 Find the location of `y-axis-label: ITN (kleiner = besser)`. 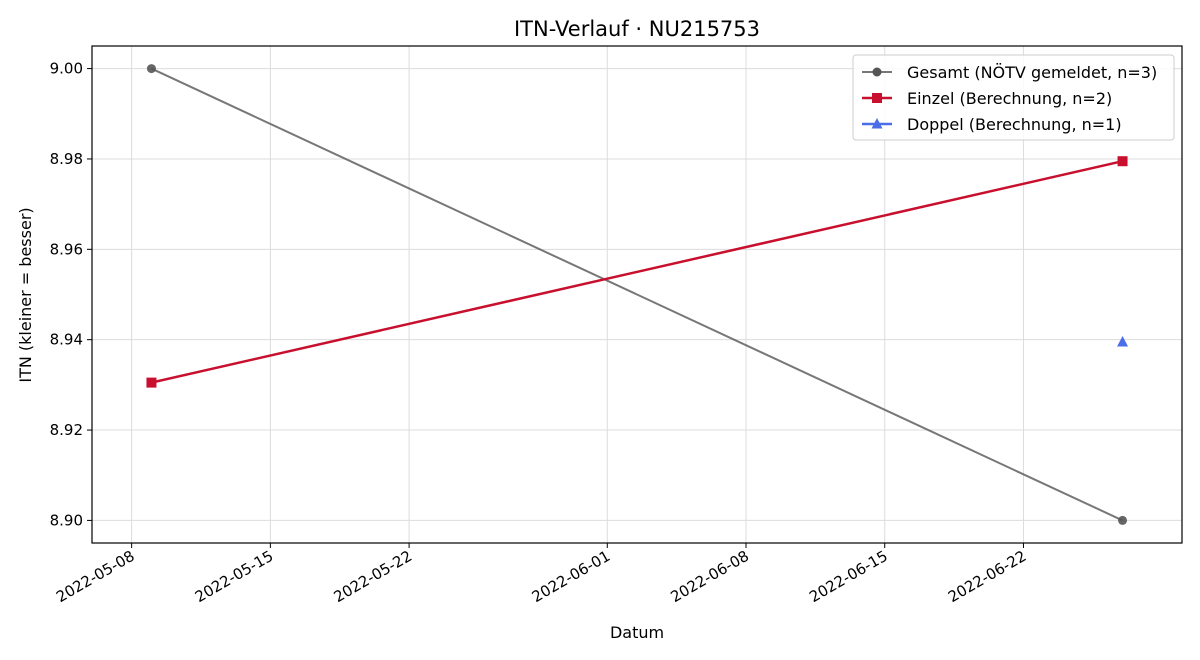

y-axis-label: ITN (kleiner = besser) is located at coordinates (25, 294).